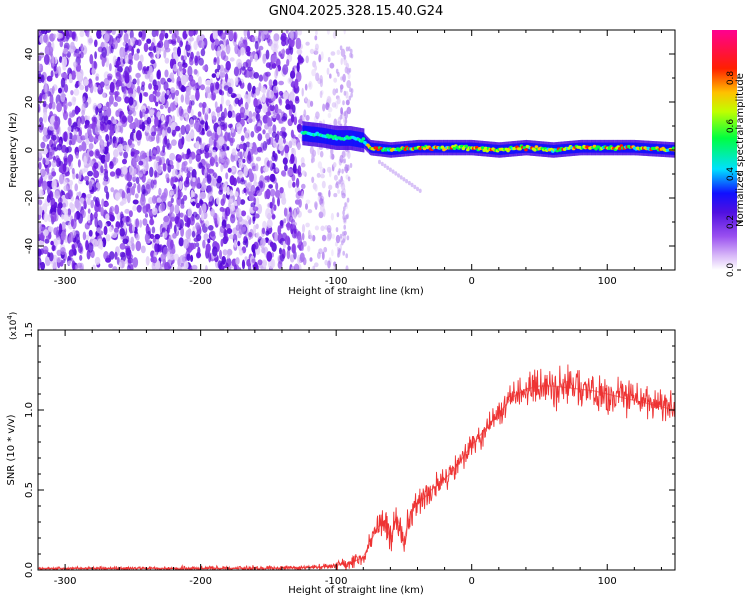  What do you see at coordinates (11, 449) in the screenshot?
I see `snr-ylabel: SNR (10 * v/v)` at bounding box center [11, 449].